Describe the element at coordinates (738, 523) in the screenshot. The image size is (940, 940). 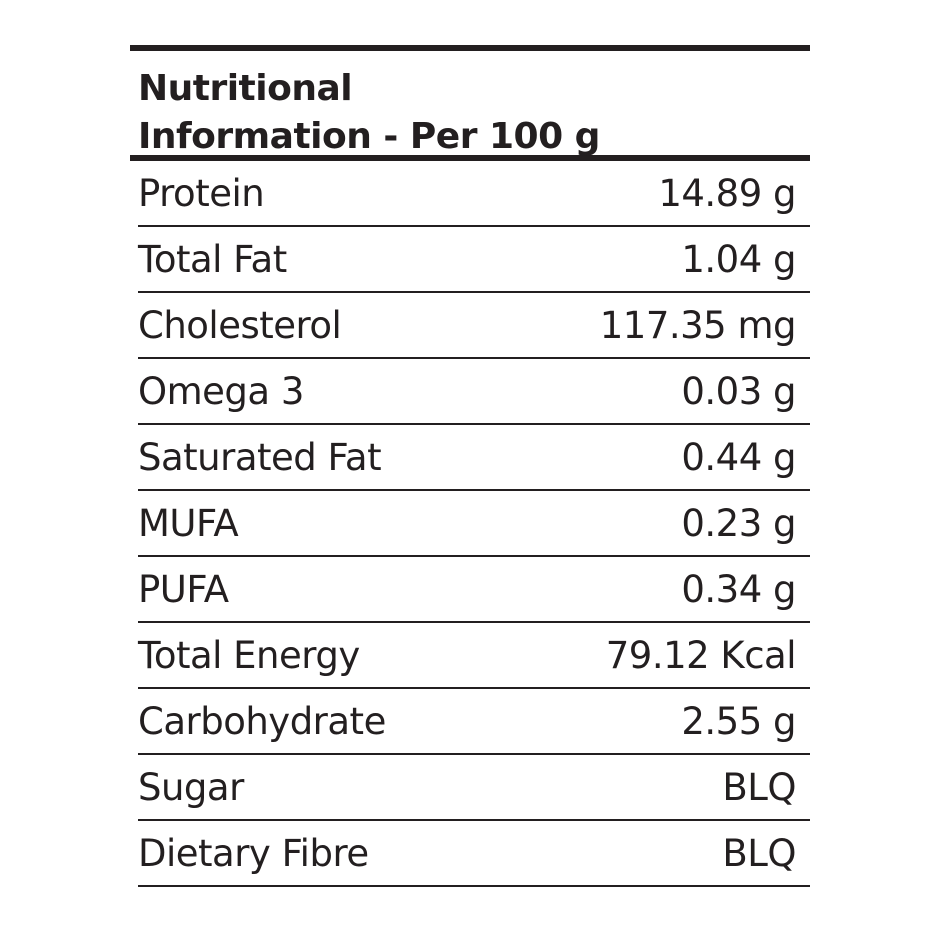
I see `nutrient-value: 0.23 g` at that location.